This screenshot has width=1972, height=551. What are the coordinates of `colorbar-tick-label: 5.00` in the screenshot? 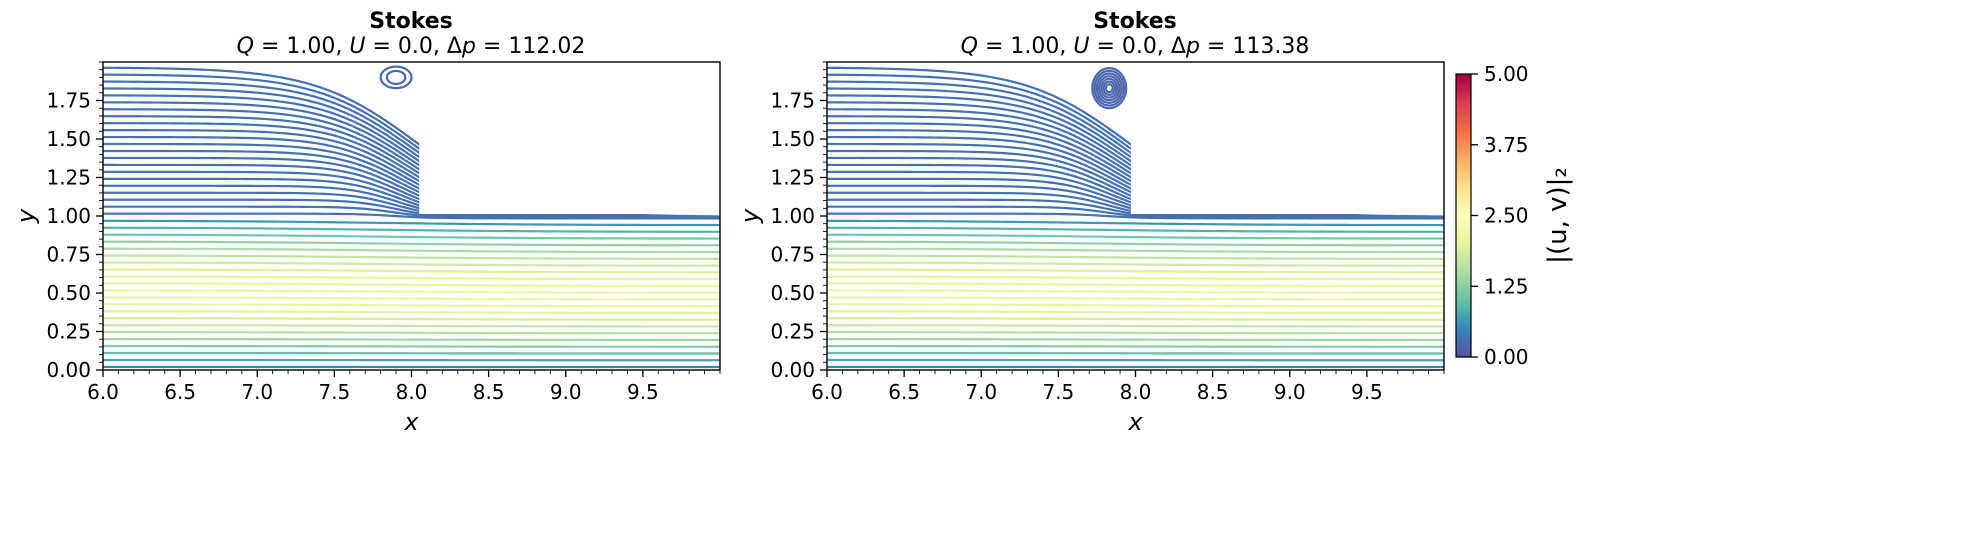 It's located at (1506, 74).